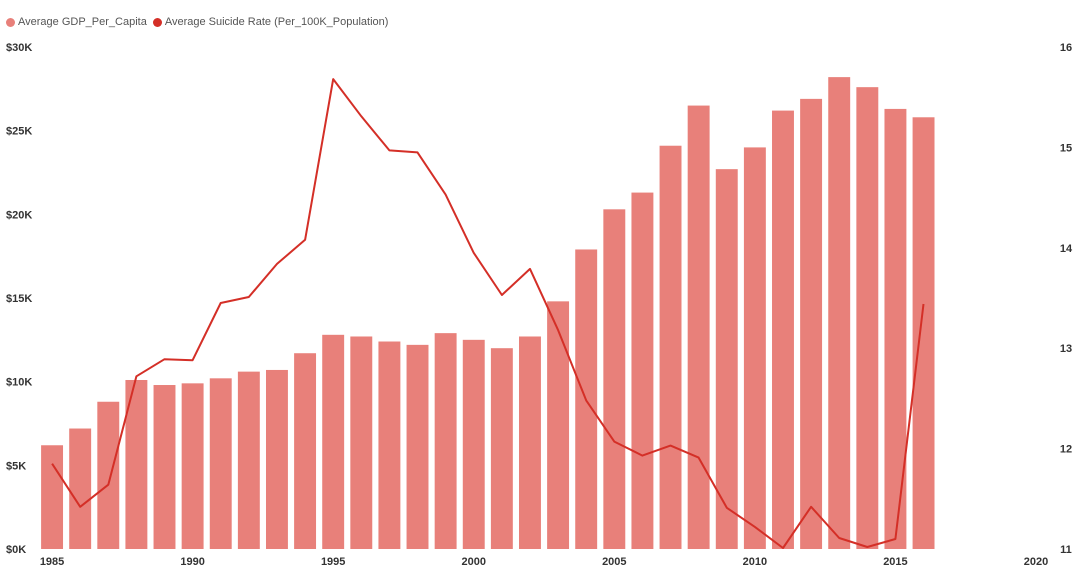 Image resolution: width=1077 pixels, height=583 pixels. What do you see at coordinates (867, 546) in the screenshot?
I see `suicide-rate-point-2014` at bounding box center [867, 546].